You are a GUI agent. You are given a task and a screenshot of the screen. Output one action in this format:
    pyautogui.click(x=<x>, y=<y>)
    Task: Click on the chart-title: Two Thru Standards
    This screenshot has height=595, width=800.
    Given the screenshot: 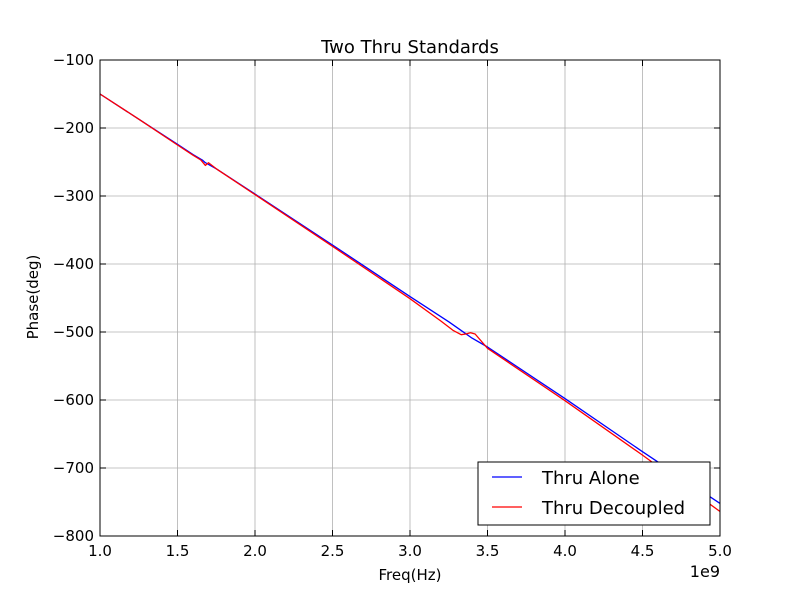 What is the action you would take?
    pyautogui.click(x=409, y=47)
    